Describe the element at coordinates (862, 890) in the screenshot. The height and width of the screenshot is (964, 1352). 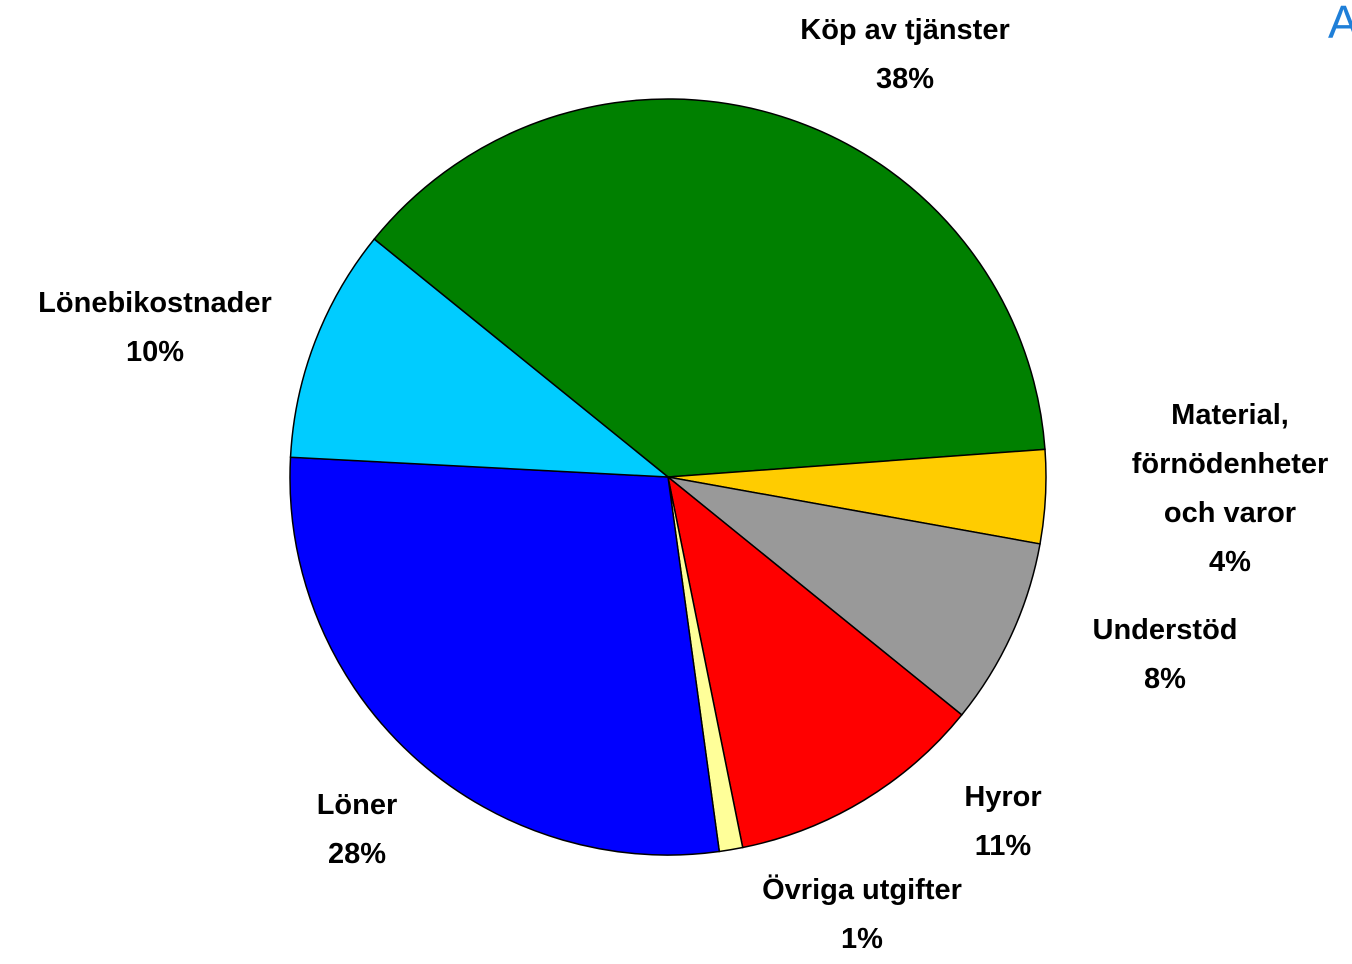
I see `category-label: Övriga utgifter` at that location.